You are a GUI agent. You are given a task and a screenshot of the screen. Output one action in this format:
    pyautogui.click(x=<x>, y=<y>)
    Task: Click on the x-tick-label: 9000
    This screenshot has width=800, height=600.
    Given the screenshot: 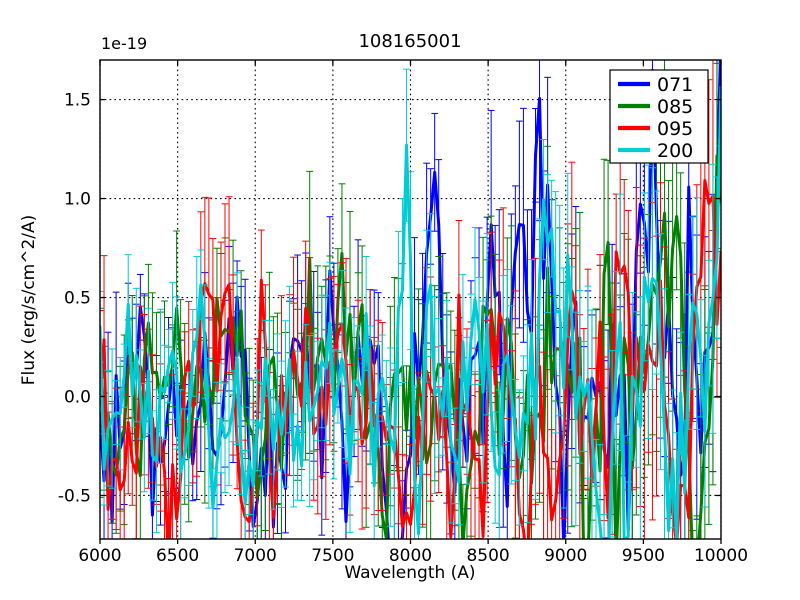 What is the action you would take?
    pyautogui.click(x=565, y=556)
    